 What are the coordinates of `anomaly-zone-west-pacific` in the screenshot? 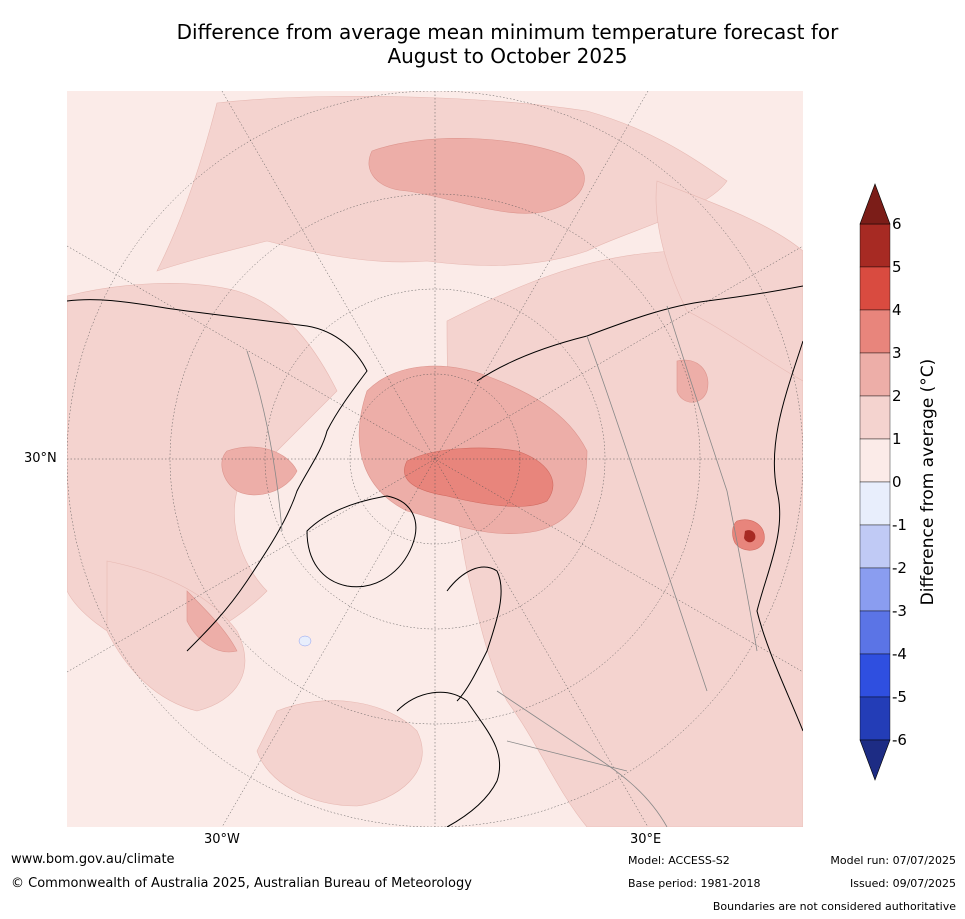 It's located at (729, 281).